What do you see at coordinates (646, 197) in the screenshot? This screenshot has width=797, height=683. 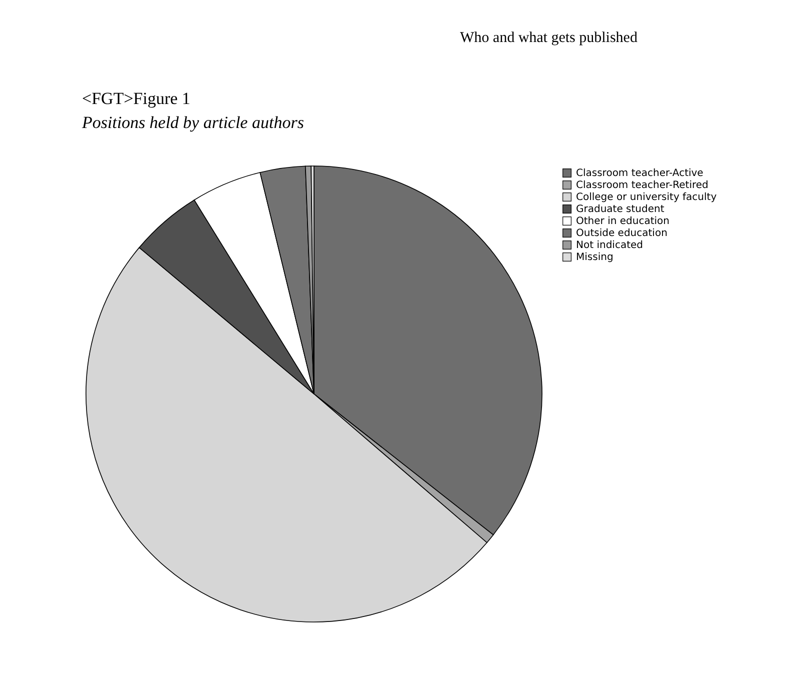 I see `legend-label: College or university faculty` at bounding box center [646, 197].